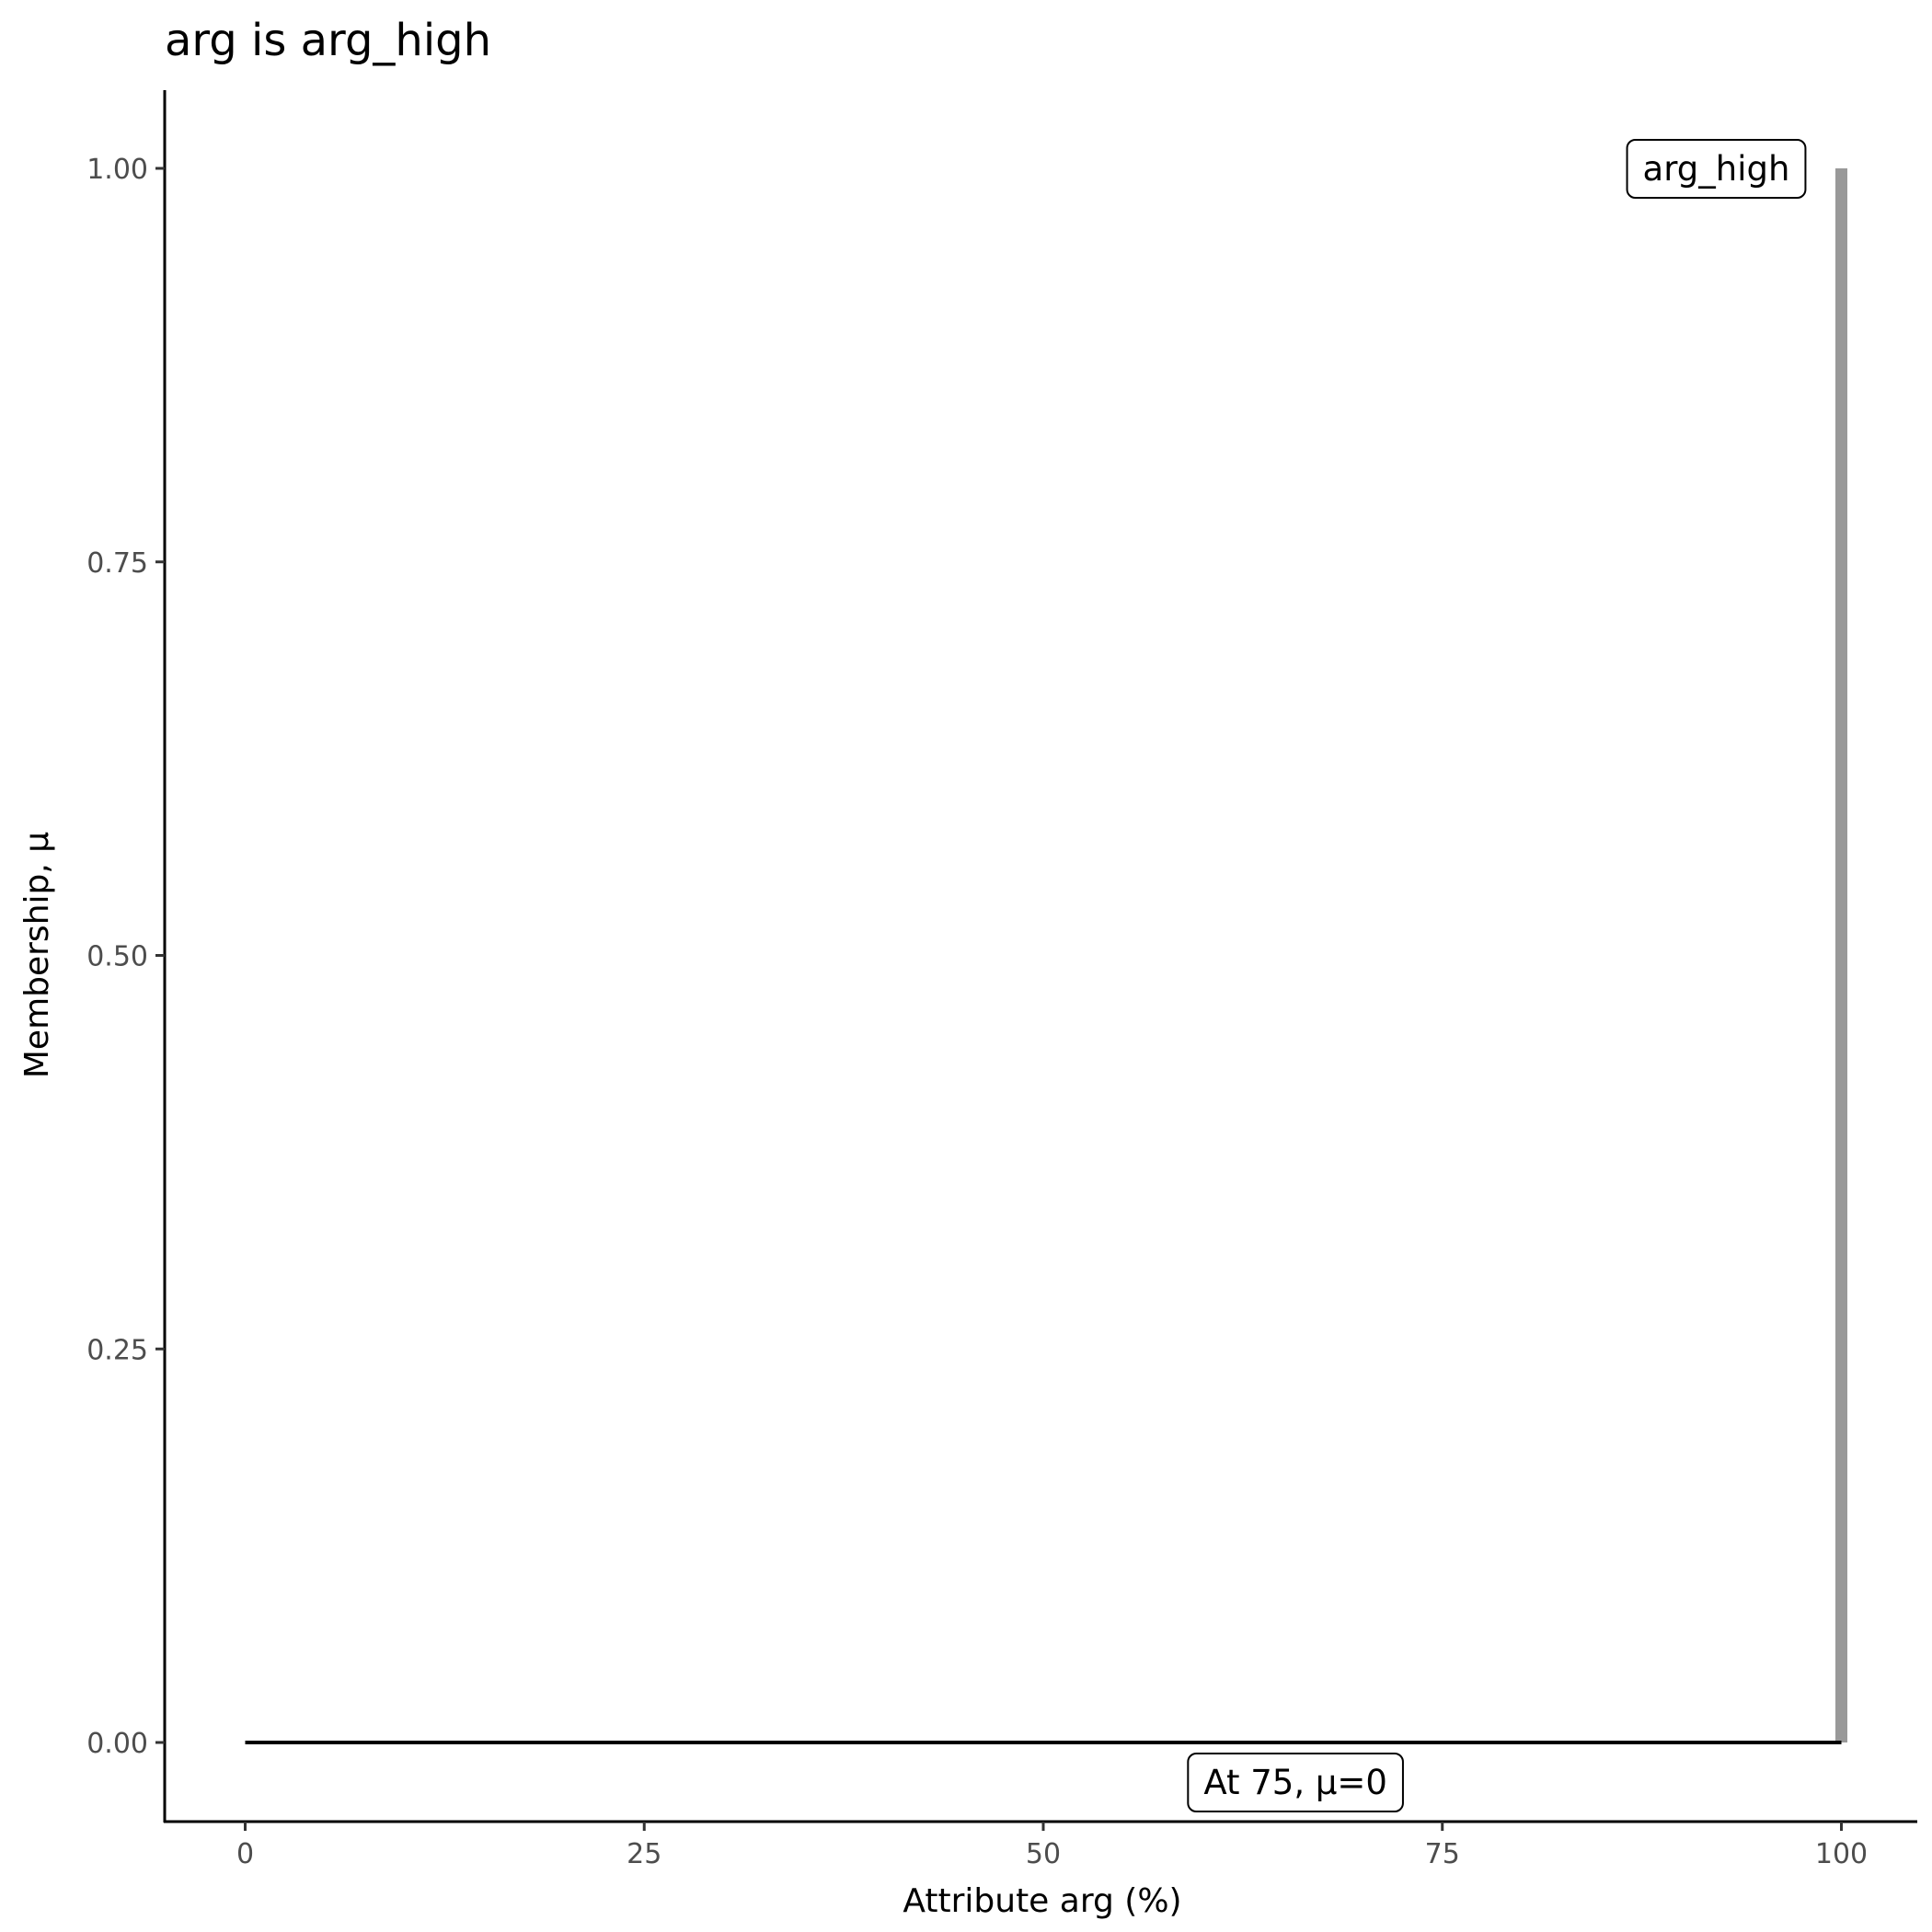 The width and height of the screenshot is (1932, 1932). I want to click on label-at-point: At 75, μ=0, so click(1295, 1782).